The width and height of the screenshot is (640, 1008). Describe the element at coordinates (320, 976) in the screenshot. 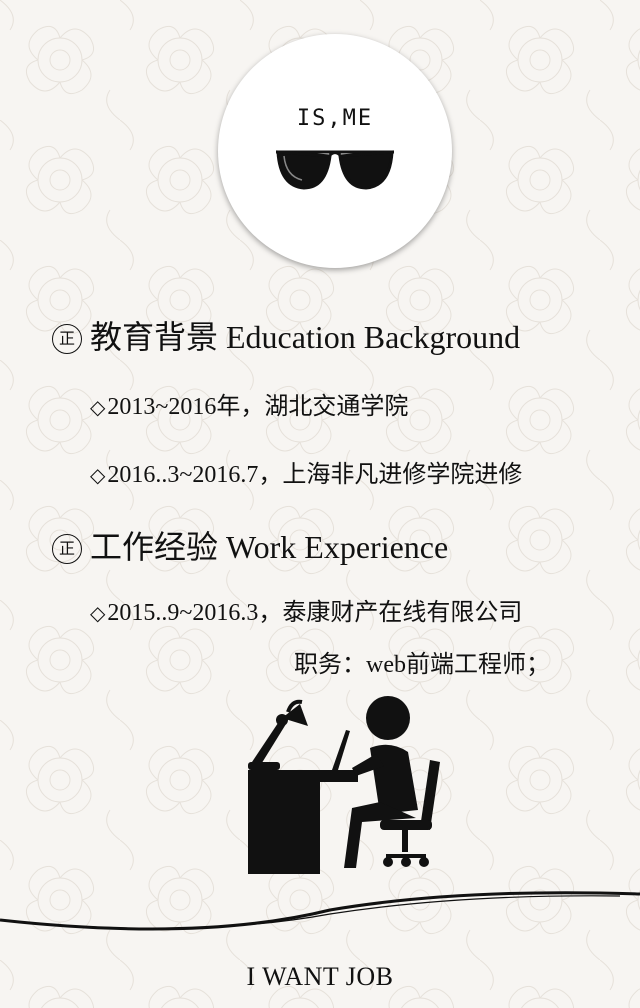

I see `footer-text: I WANT JOB` at that location.